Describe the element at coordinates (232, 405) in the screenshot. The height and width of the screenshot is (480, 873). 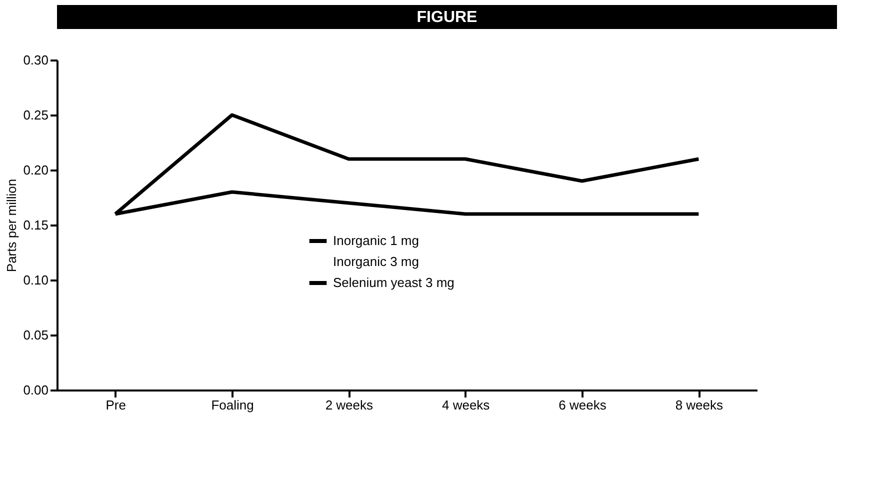
I see `x-tick-label: Foaling` at that location.